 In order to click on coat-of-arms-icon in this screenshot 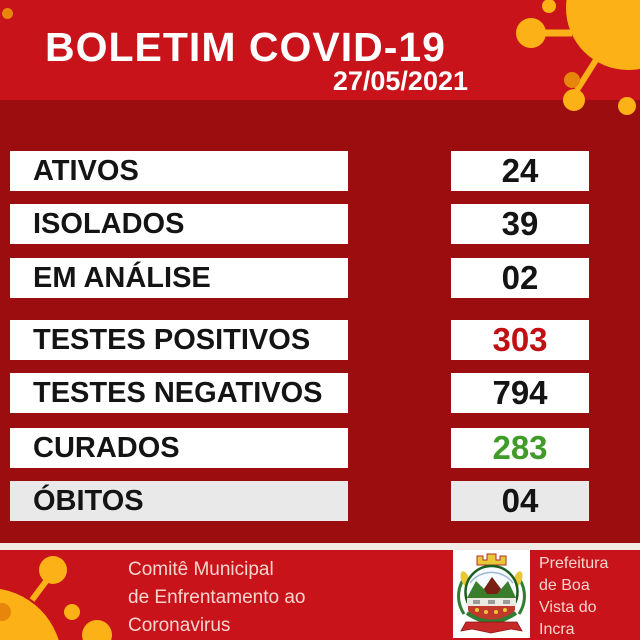, I will do `click(491, 594)`.